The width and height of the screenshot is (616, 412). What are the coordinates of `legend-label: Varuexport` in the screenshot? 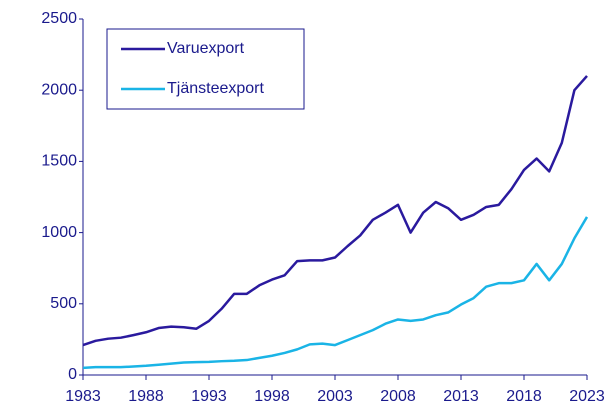 It's located at (206, 48).